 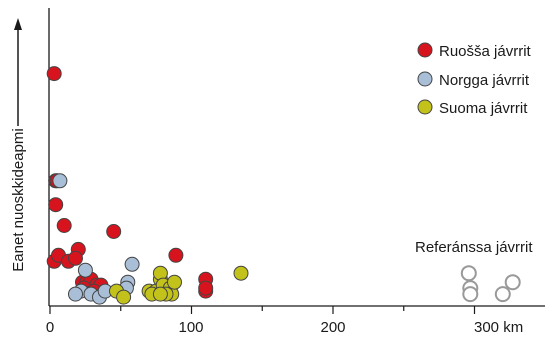 What do you see at coordinates (425, 107) in the screenshot?
I see `legend-marker-suoma` at bounding box center [425, 107].